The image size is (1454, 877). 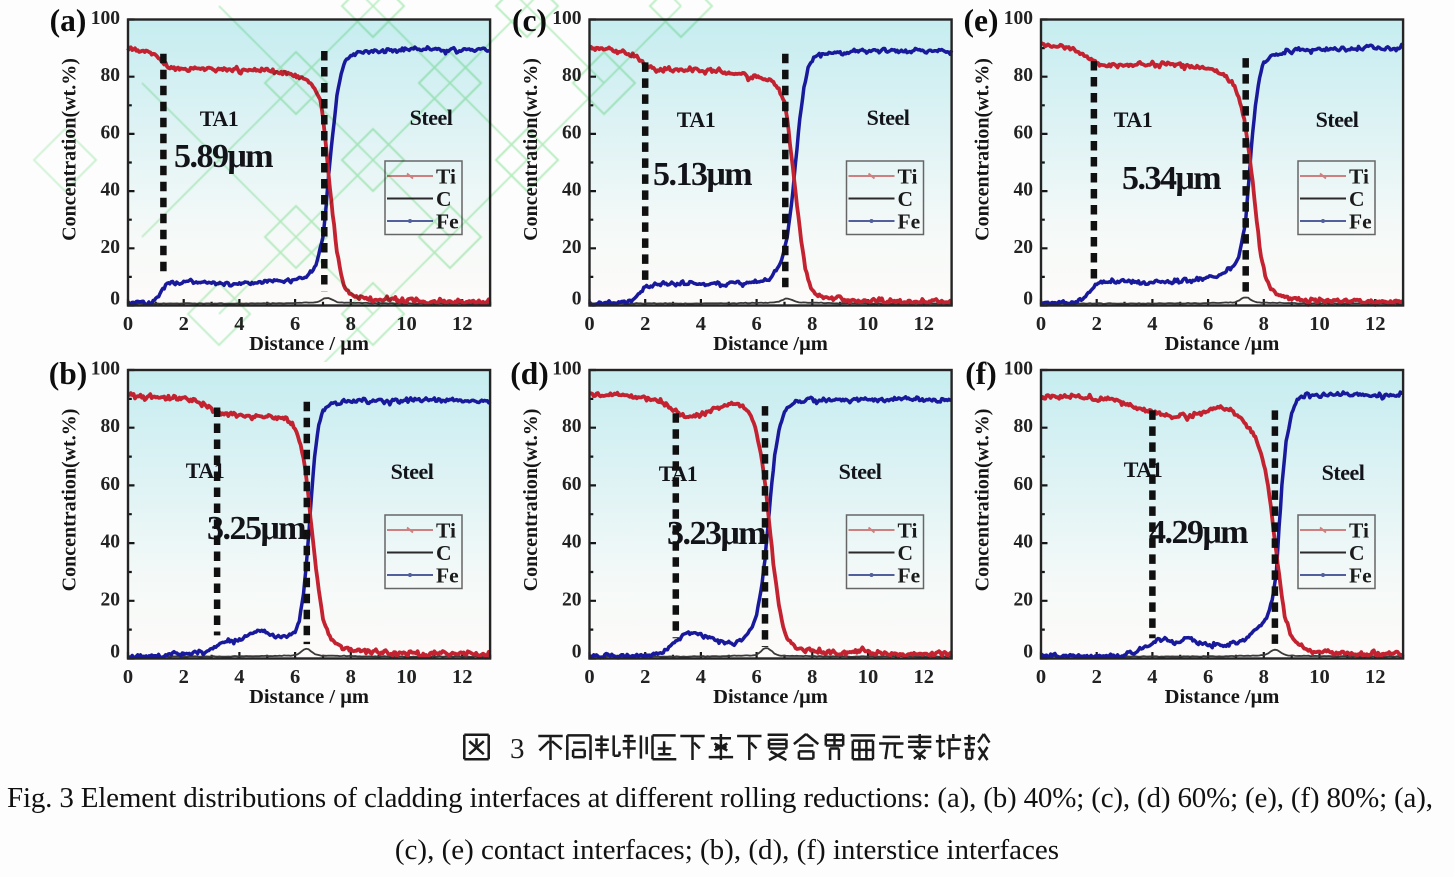 What do you see at coordinates (256, 528) in the screenshot?
I see `svg-text: 3.25μm` at bounding box center [256, 528].